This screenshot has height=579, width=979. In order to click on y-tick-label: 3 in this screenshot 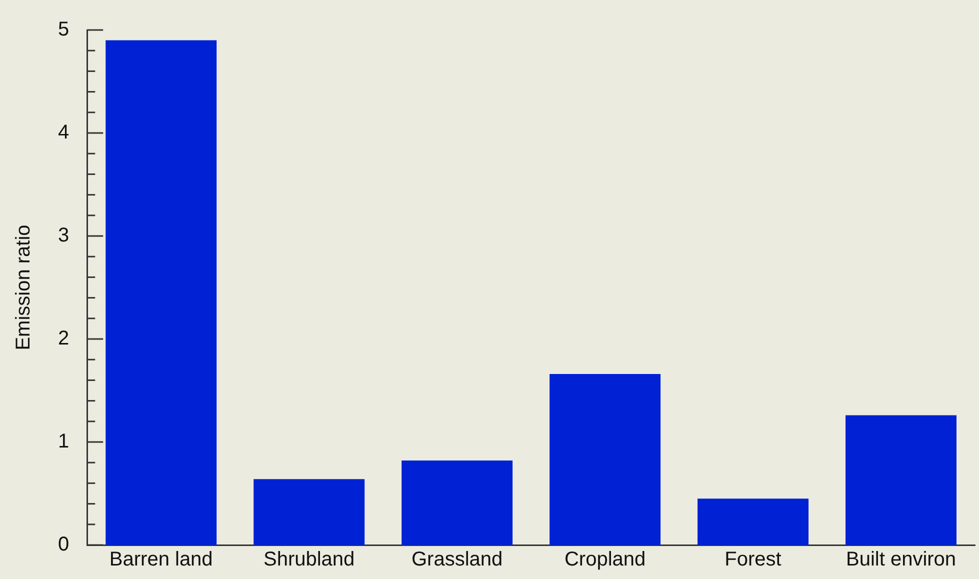, I will do `click(64, 235)`.